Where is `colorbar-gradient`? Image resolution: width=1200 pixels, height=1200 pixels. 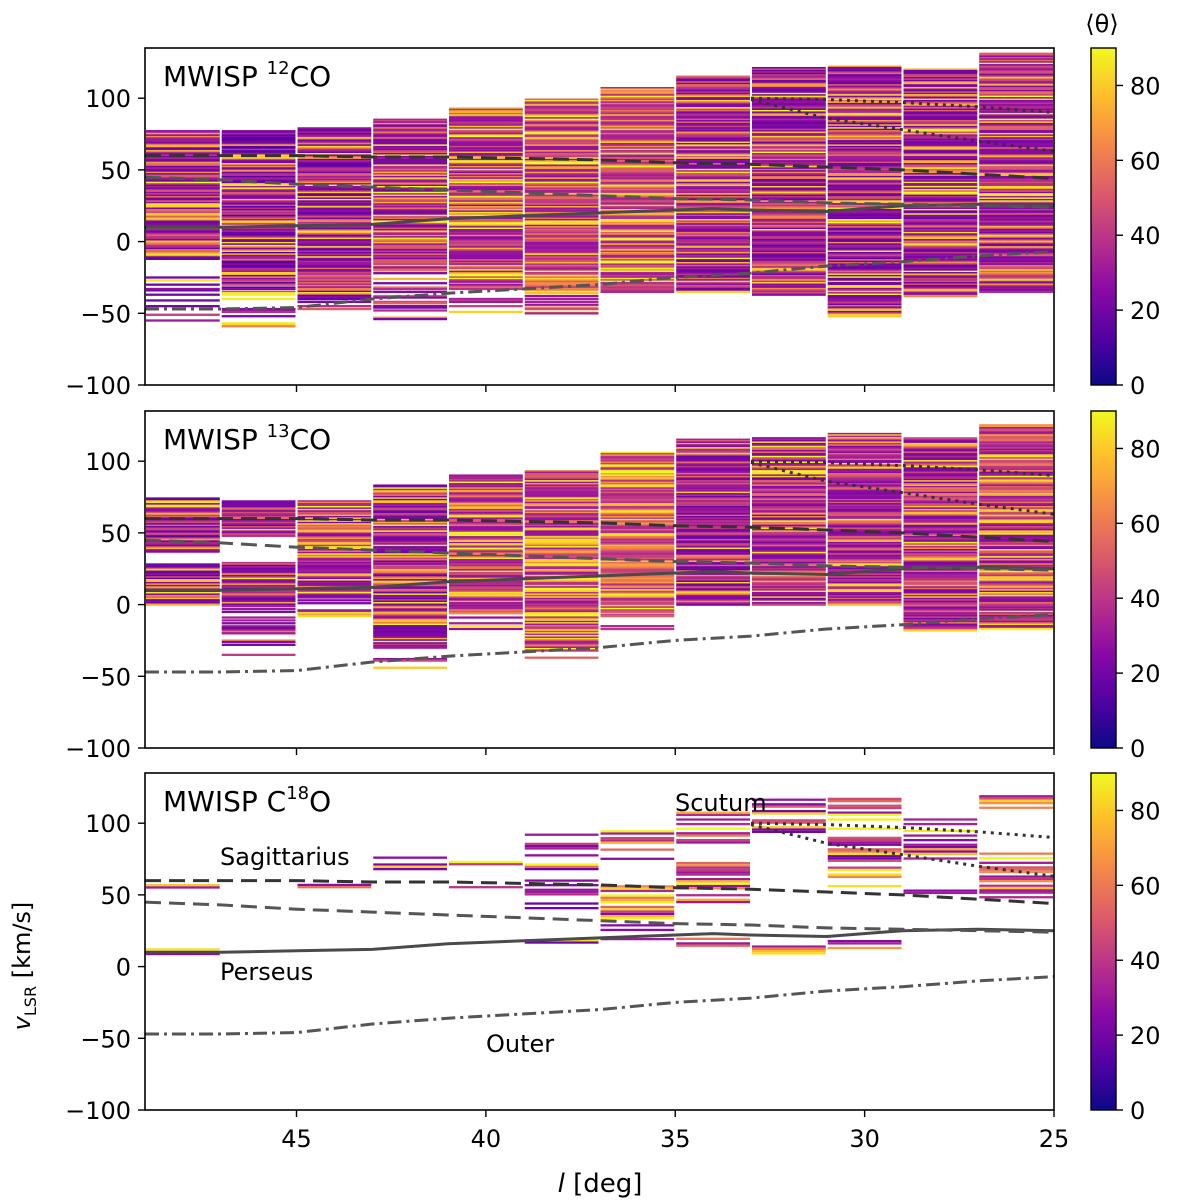 colorbar-gradient is located at coordinates (1103, 579).